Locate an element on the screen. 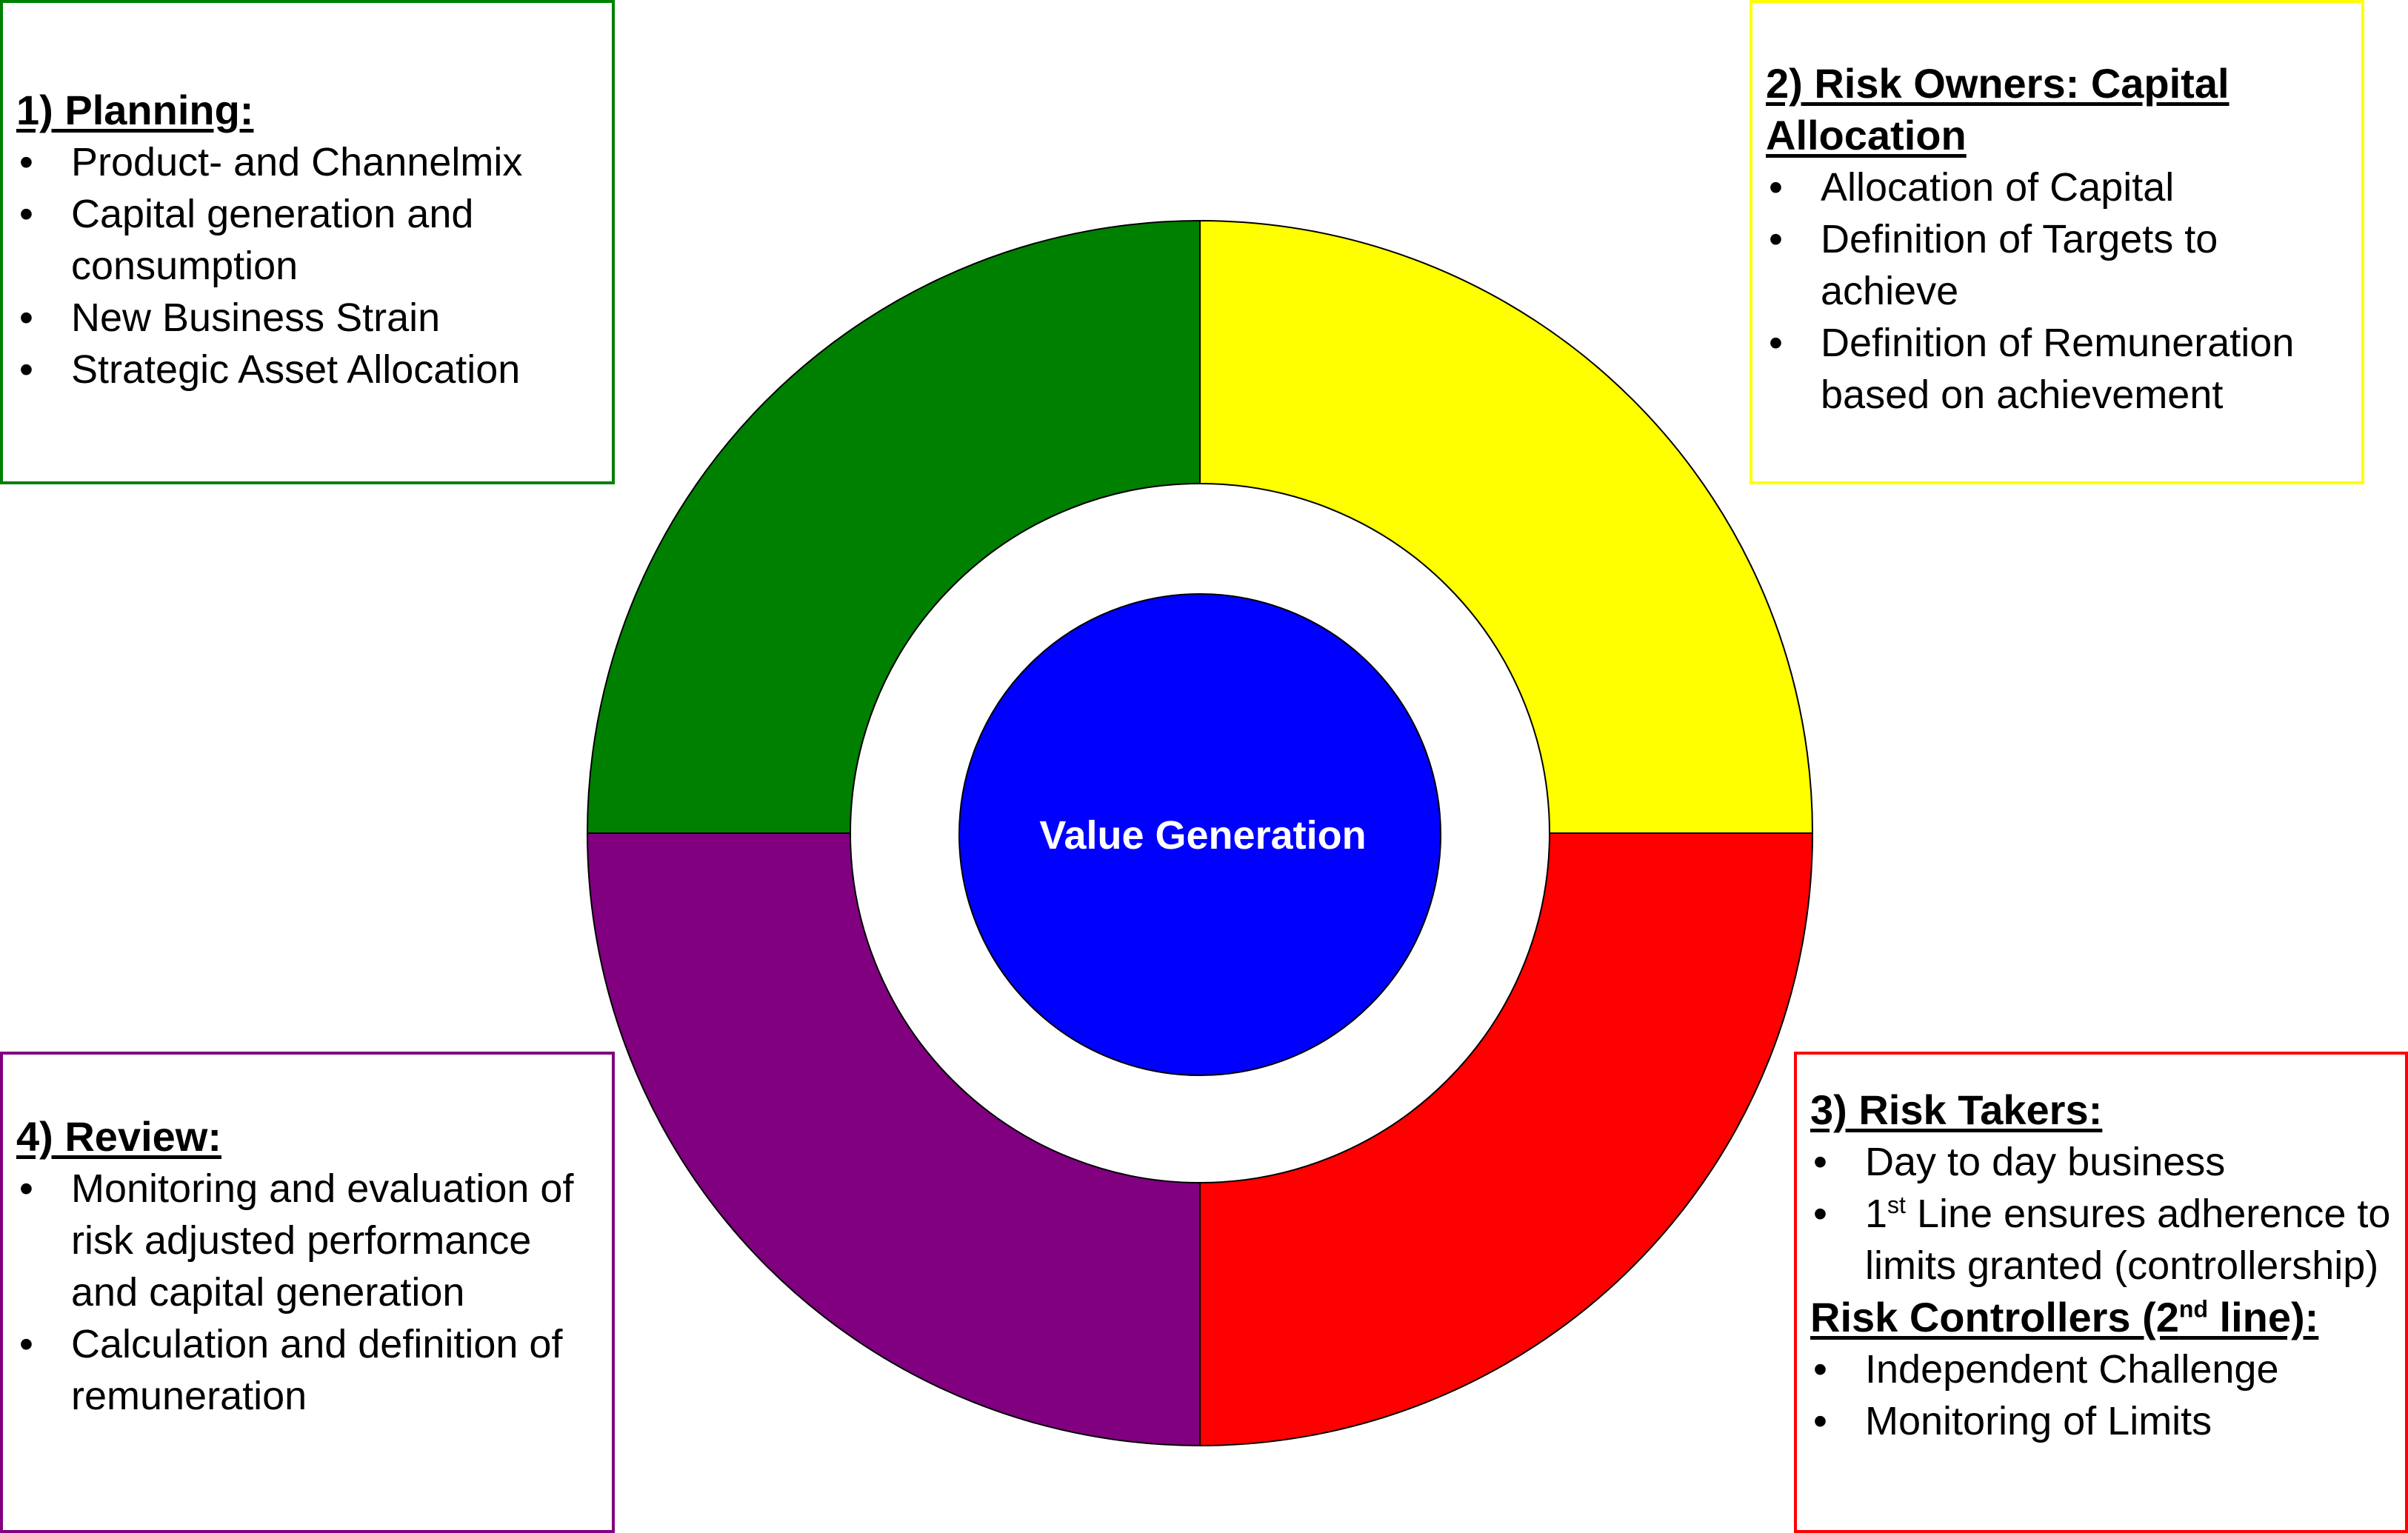 The image size is (2408, 1533). risk-controllers-title: Risk Controllers (2nd line): is located at coordinates (2101, 1317).